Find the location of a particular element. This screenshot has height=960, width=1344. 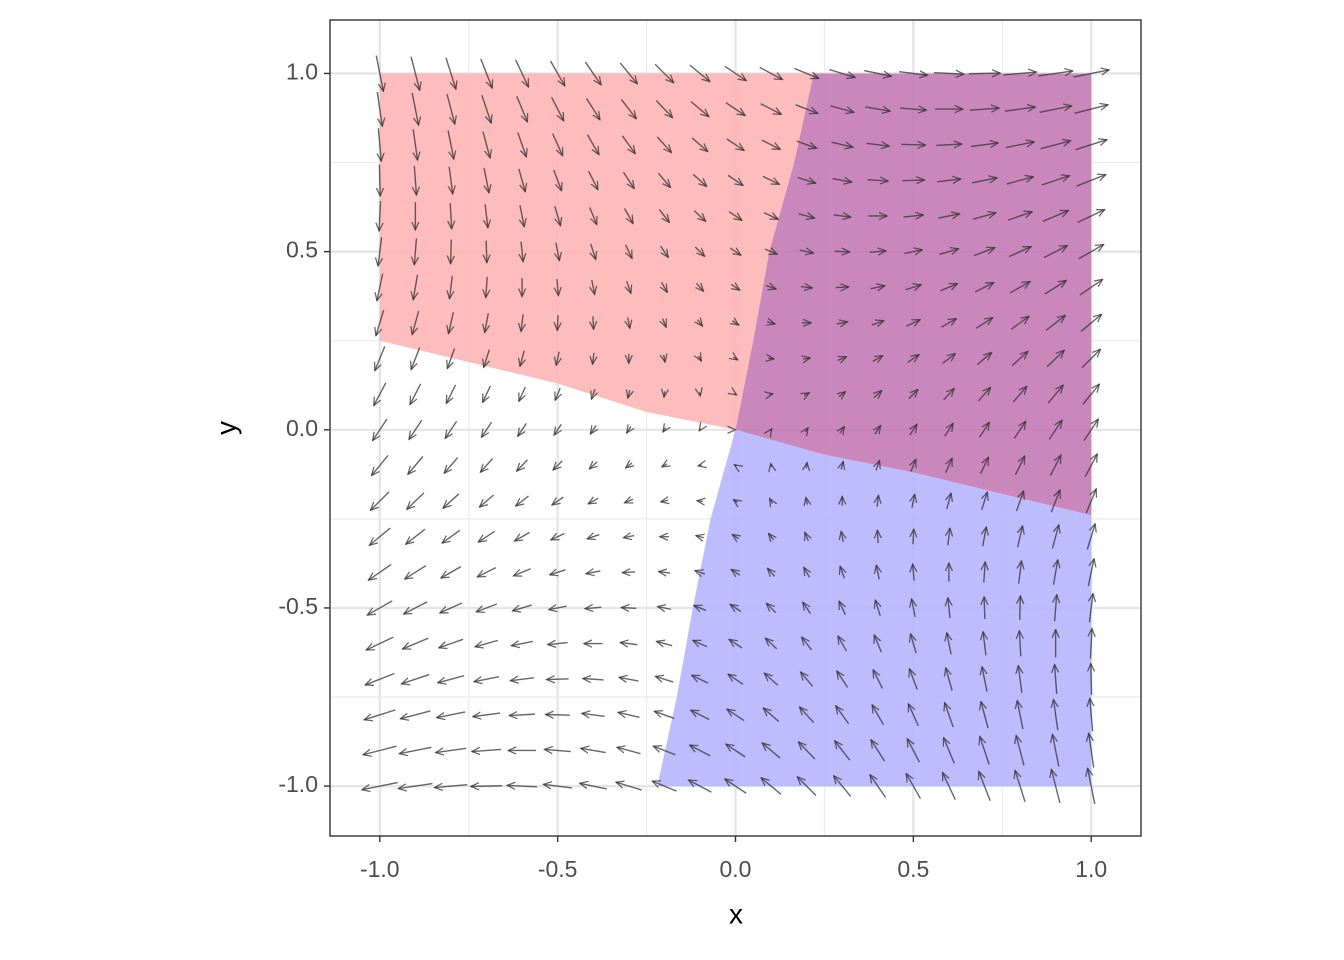

y-tick-label: 0.0 is located at coordinates (302, 428).